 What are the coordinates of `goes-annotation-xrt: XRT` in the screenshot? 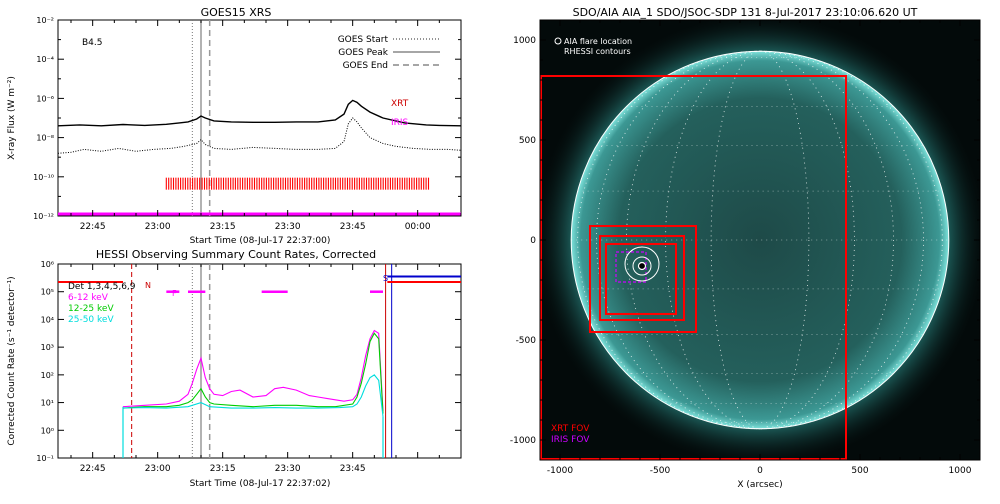 It's located at (400, 104).